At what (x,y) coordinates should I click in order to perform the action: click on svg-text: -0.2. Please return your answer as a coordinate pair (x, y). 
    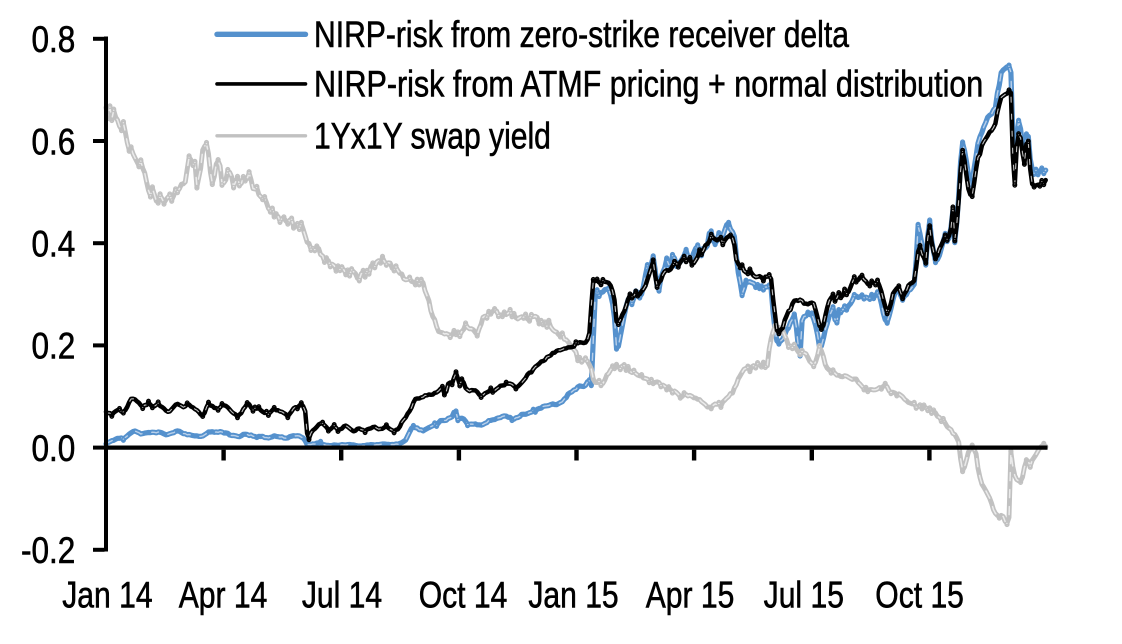
    Looking at the image, I should click on (48, 551).